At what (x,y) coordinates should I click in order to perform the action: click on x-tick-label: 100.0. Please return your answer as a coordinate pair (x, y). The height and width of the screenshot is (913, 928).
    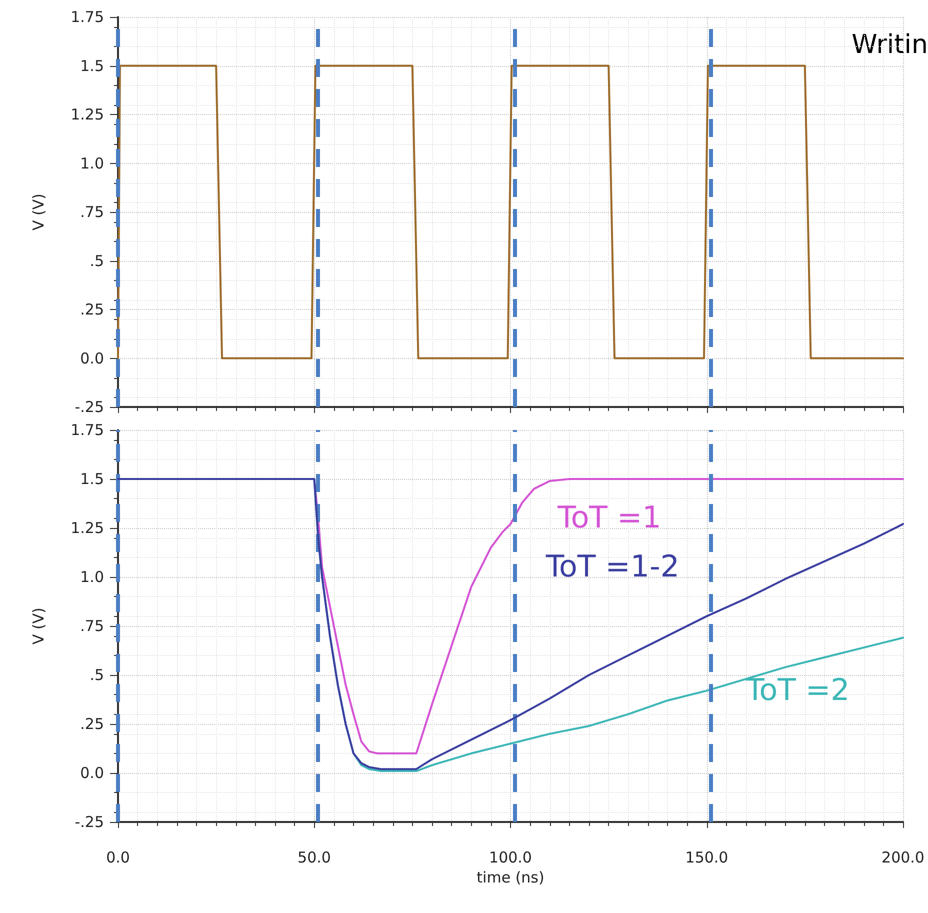
    Looking at the image, I should click on (510, 857).